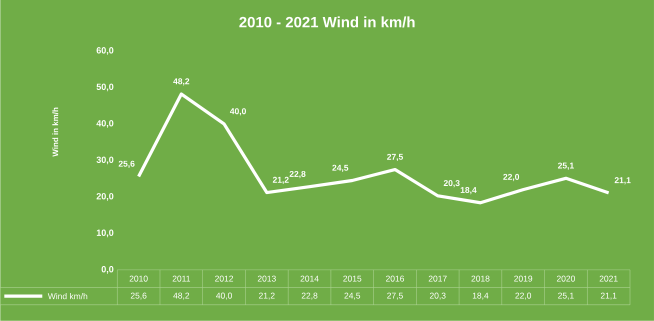 The image size is (654, 321). I want to click on text: 21,2, so click(280, 180).